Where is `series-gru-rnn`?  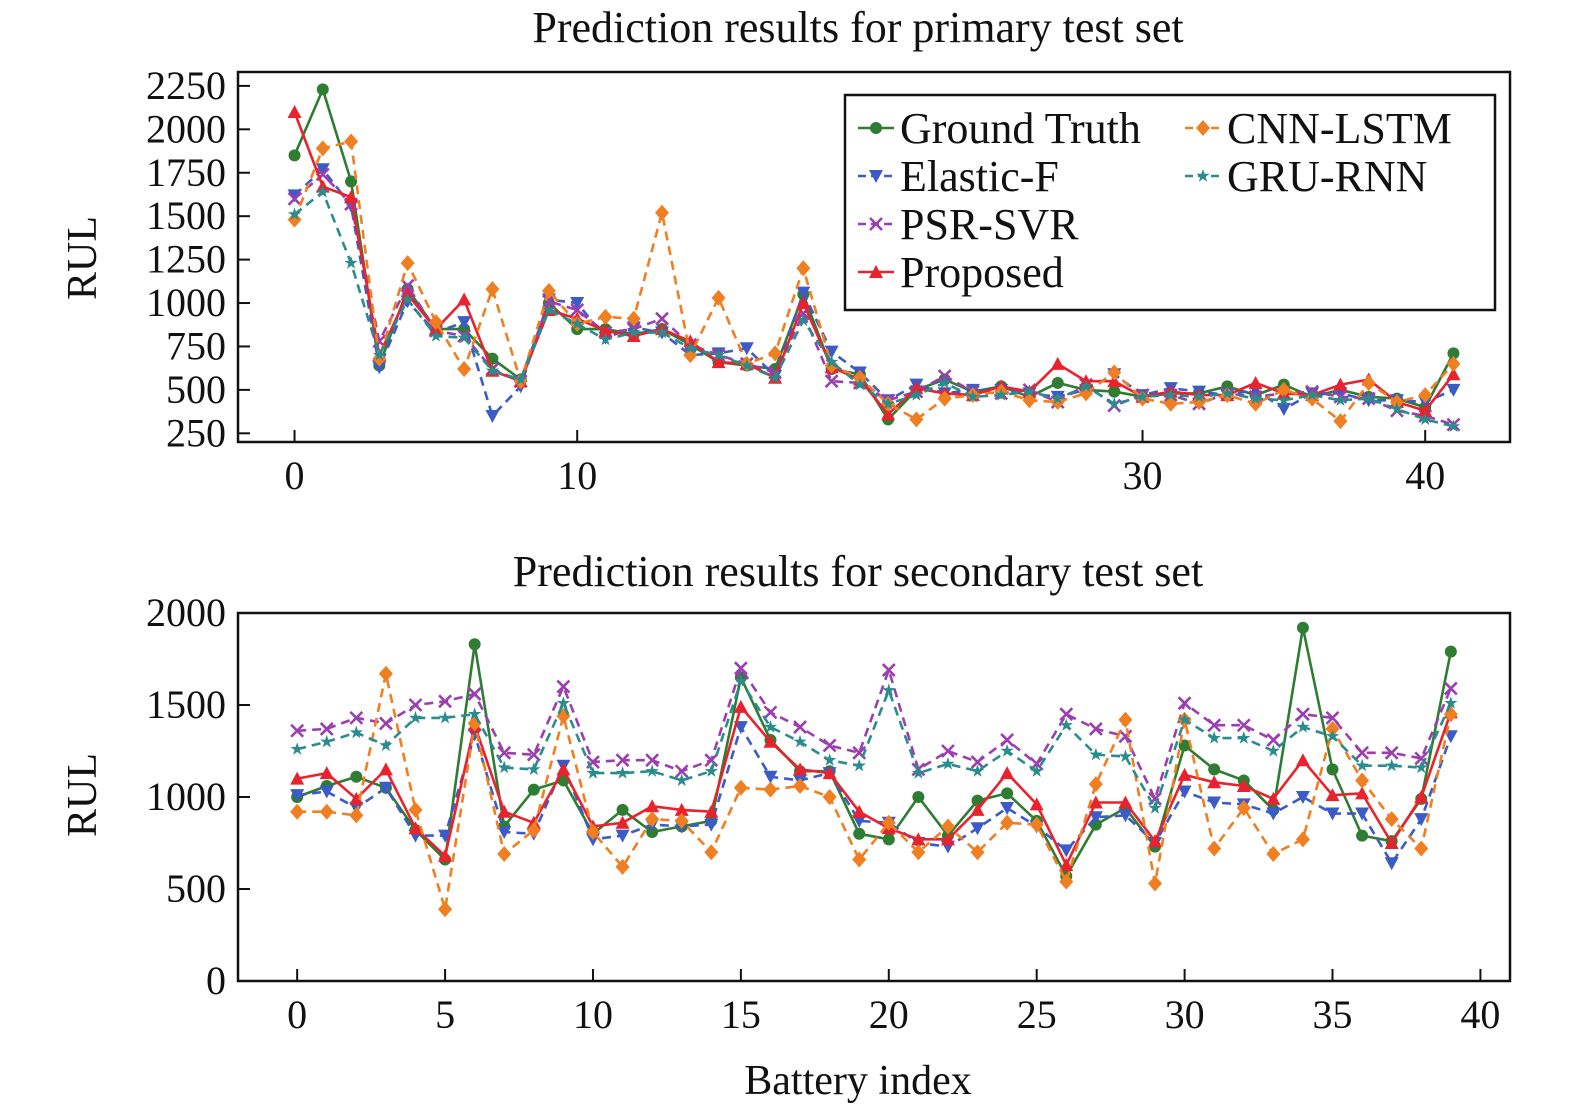
series-gru-rnn is located at coordinates (874, 744).